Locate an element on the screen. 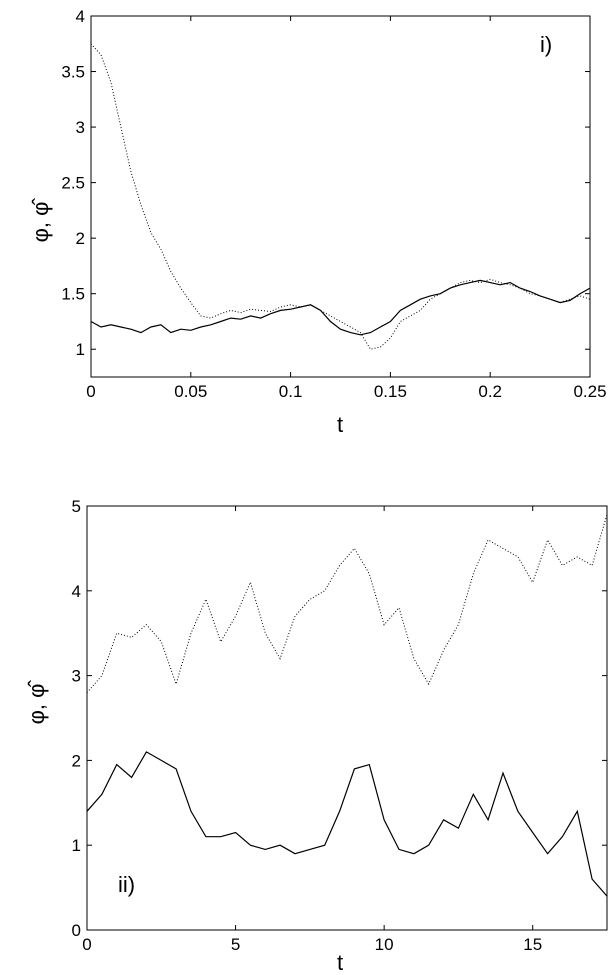 The height and width of the screenshot is (975, 611). y-tick-label: 0 is located at coordinates (76, 930).